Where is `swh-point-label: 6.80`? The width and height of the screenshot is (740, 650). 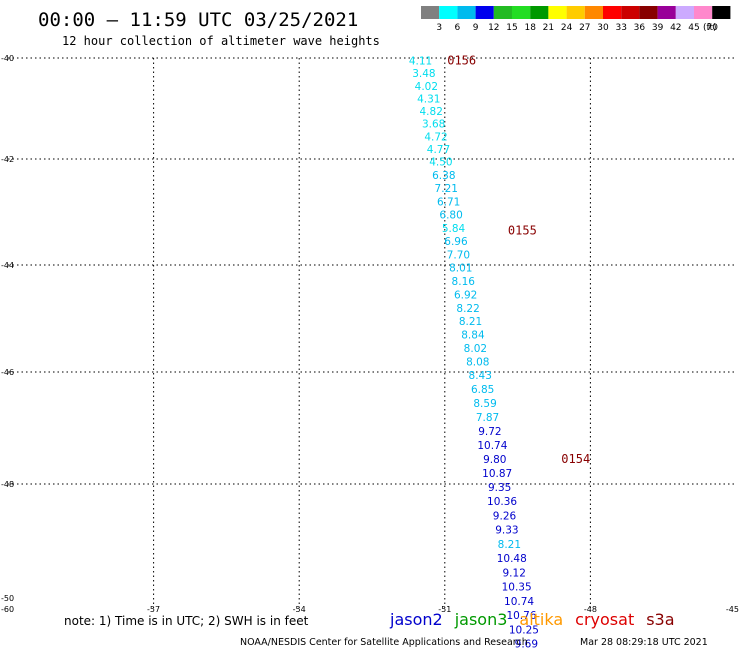
swh-point-label: 6.80 is located at coordinates (450, 216).